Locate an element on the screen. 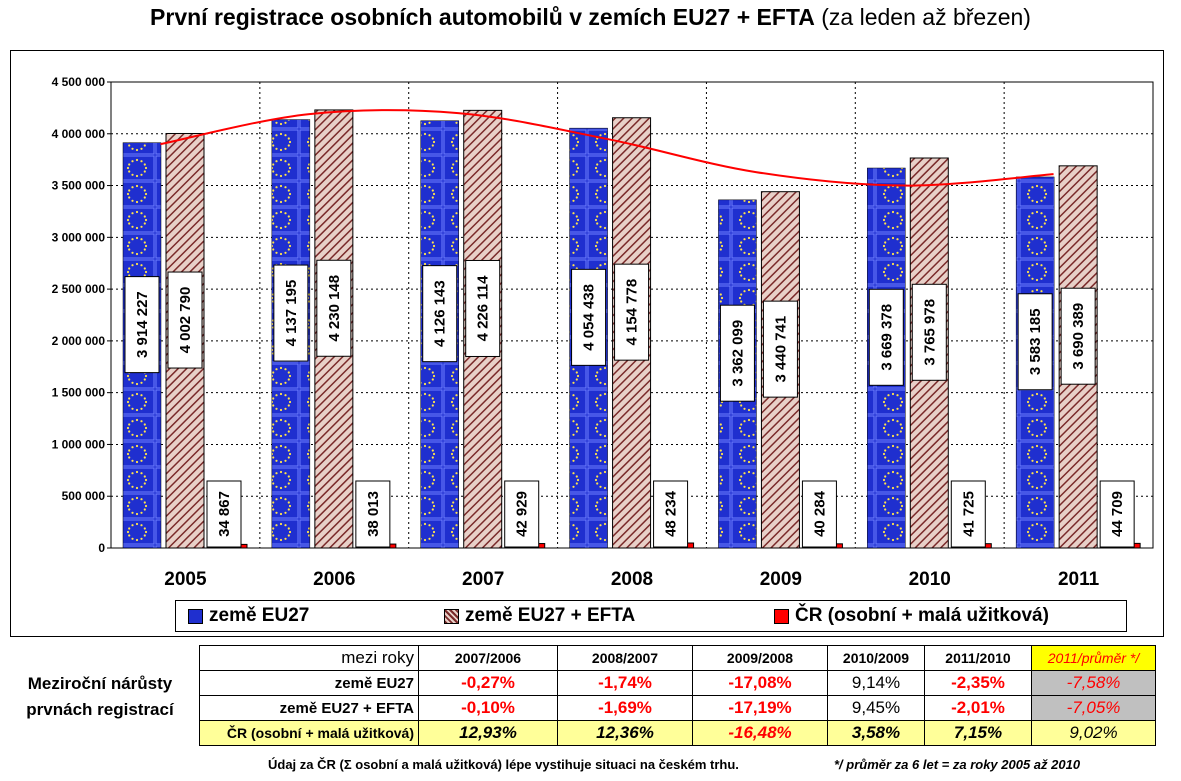 Image resolution: width=1181 pixels, height=781 pixels. y-tick-label: 1 500 000 is located at coordinates (79, 393).